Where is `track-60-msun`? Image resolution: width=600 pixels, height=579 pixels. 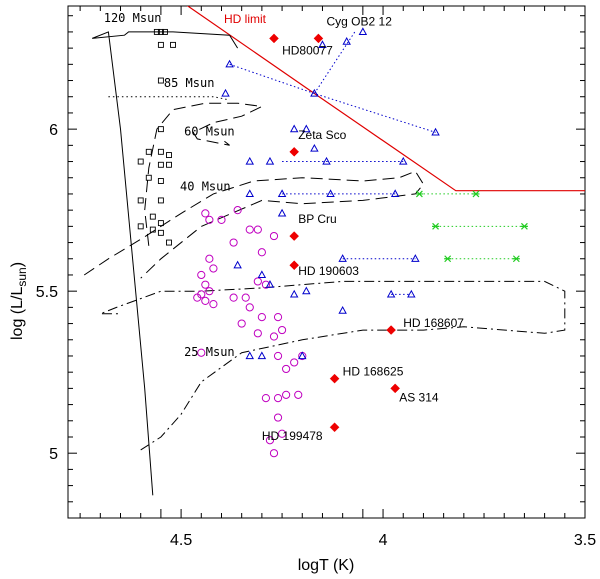
track-60-msun is located at coordinates (204, 174).